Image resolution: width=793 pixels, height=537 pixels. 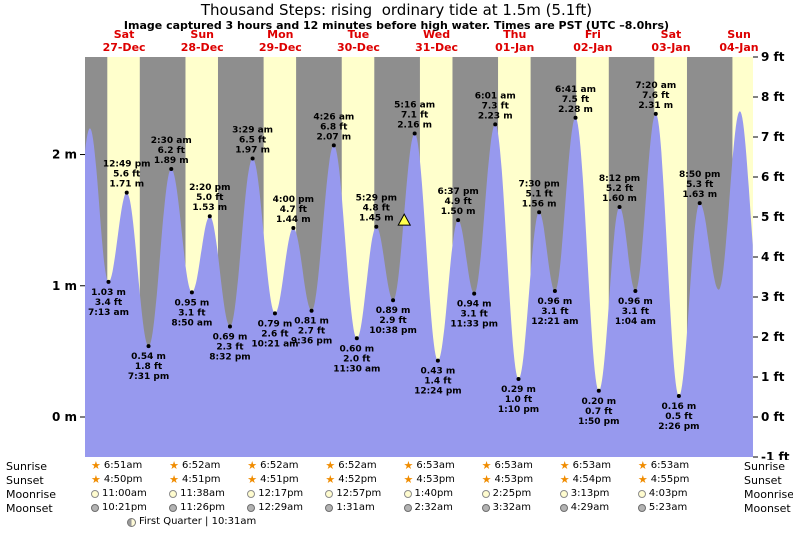 I want to click on tide-event-label: 10:21 am, so click(x=274, y=344).